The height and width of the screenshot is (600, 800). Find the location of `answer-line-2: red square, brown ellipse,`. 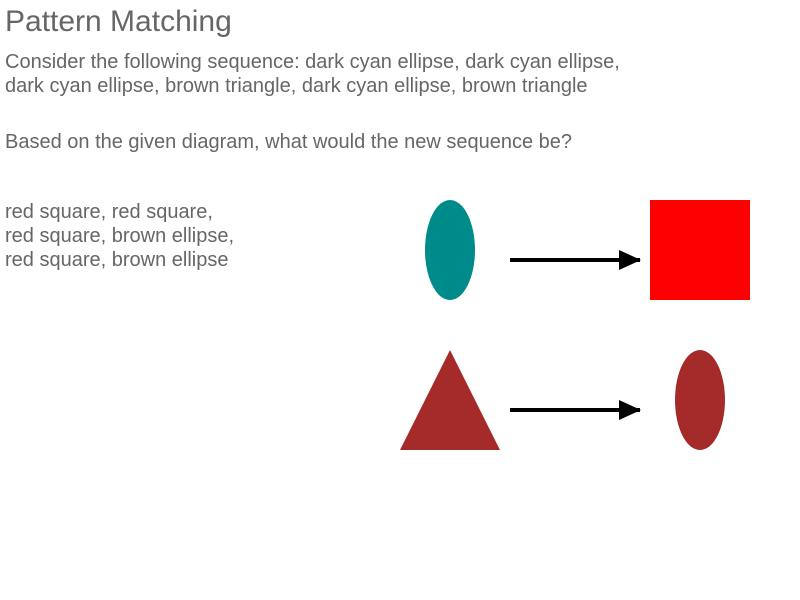

answer-line-2: red square, brown ellipse, is located at coordinates (120, 236).